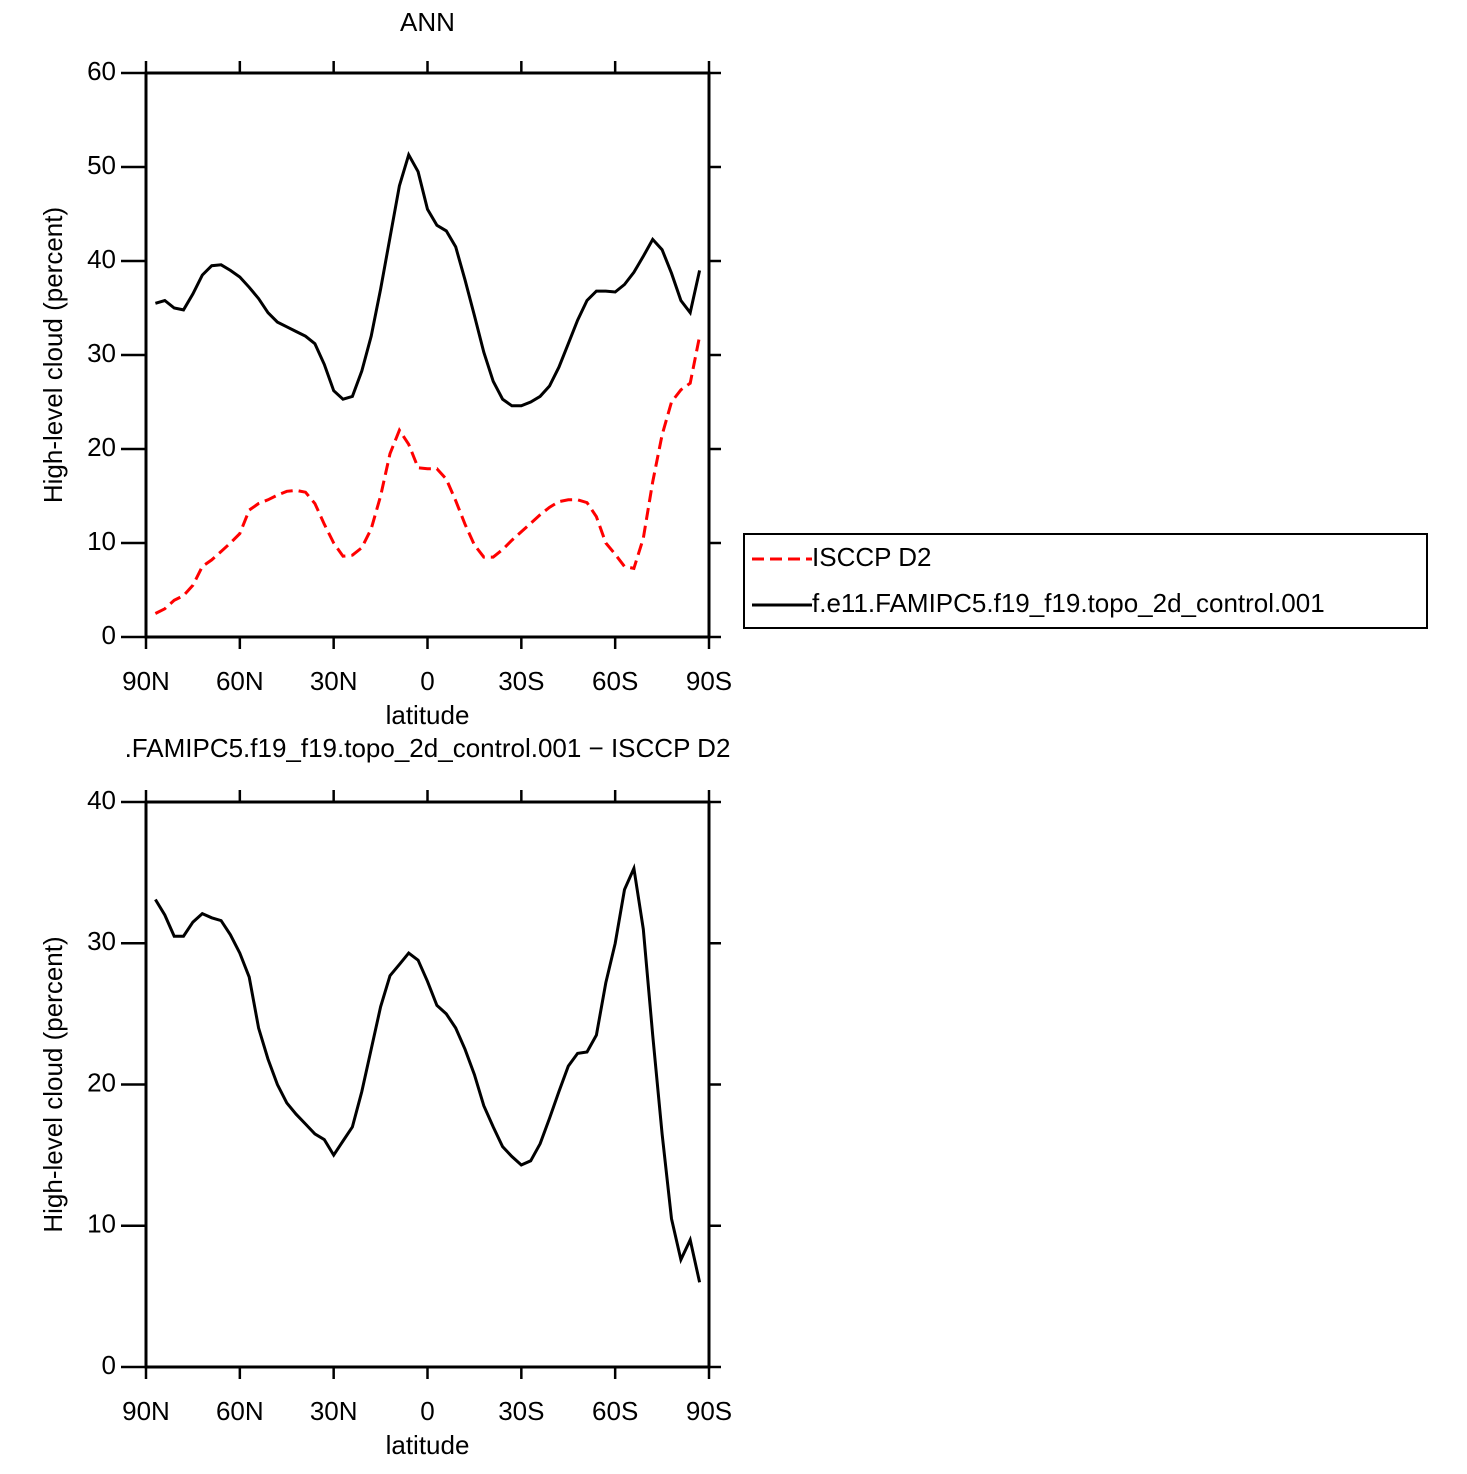 This screenshot has width=1467, height=1474. What do you see at coordinates (871, 557) in the screenshot?
I see `legend-label: ISCCP D2` at bounding box center [871, 557].